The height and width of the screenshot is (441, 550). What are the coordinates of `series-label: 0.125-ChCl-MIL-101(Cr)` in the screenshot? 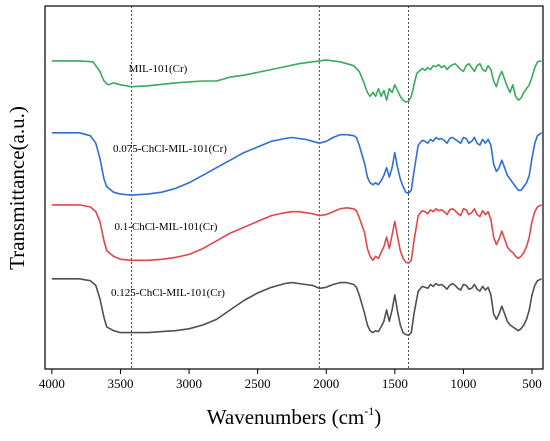 It's located at (168, 293).